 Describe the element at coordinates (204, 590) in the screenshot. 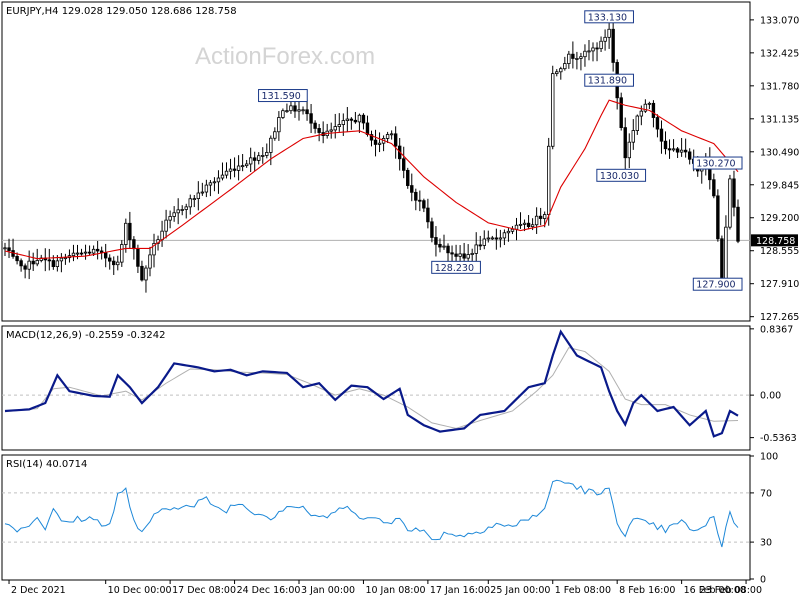

I see `time-tick-label: 17 Dec 08:00` at that location.